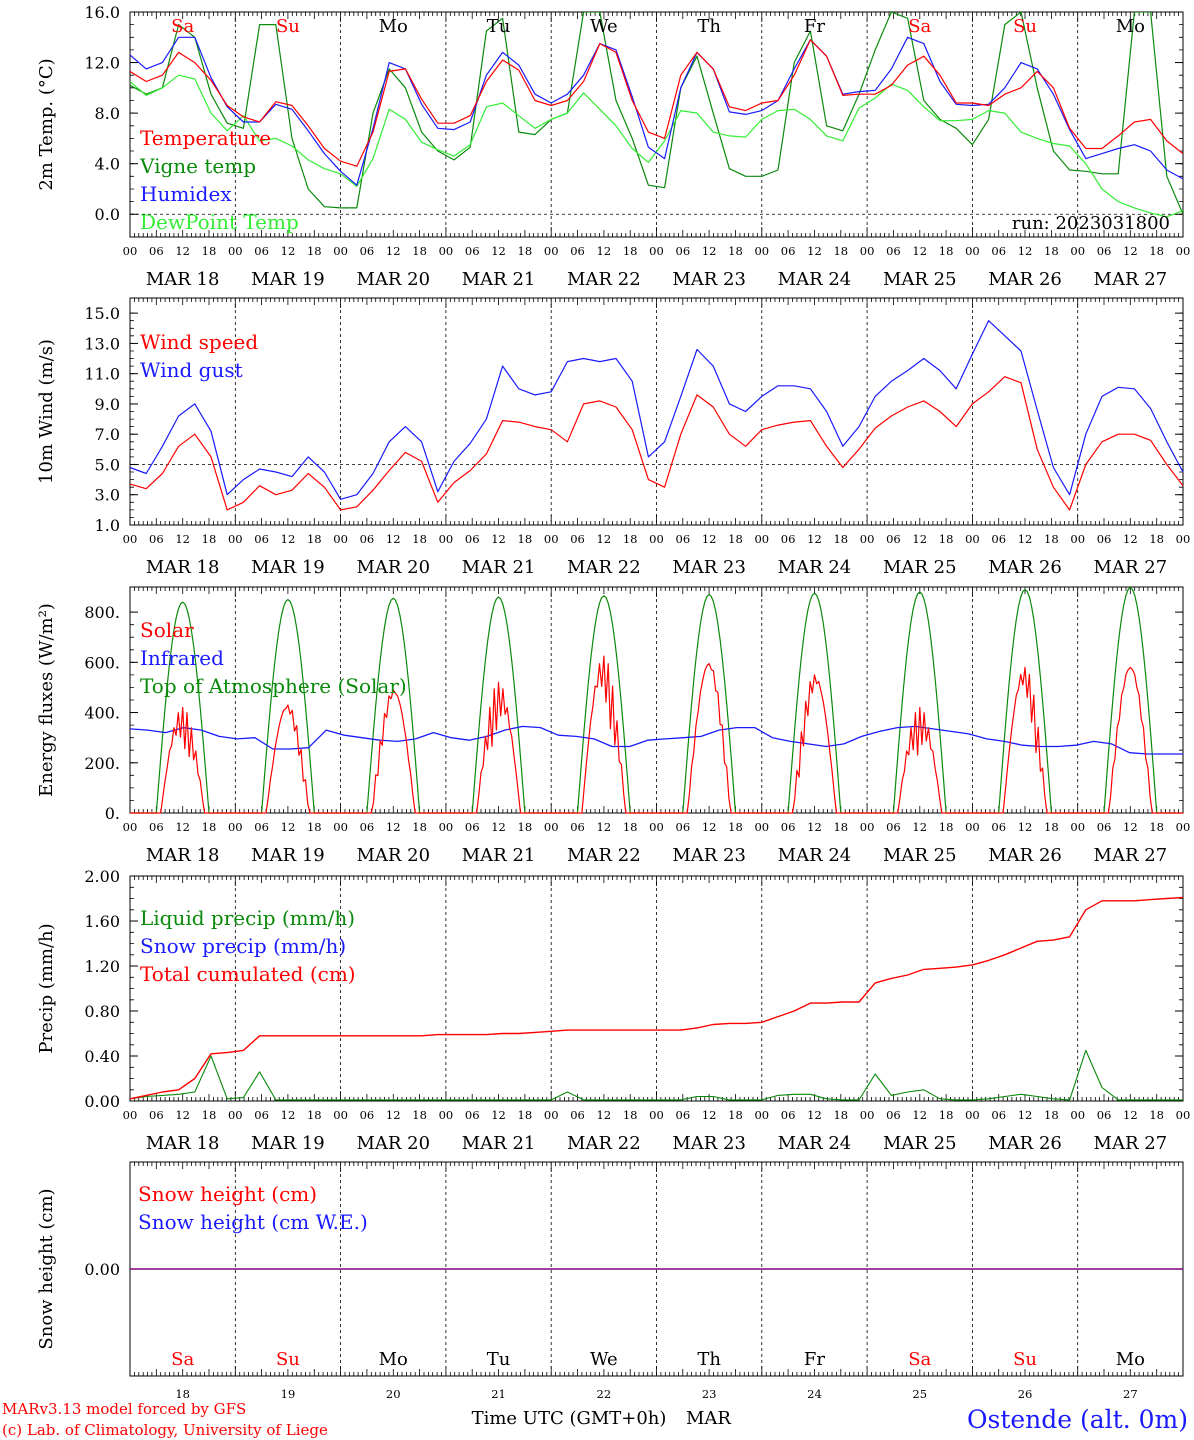 The height and width of the screenshot is (1440, 1194). What do you see at coordinates (393, 1359) in the screenshot?
I see `bottom-day-abbr: Mo` at bounding box center [393, 1359].